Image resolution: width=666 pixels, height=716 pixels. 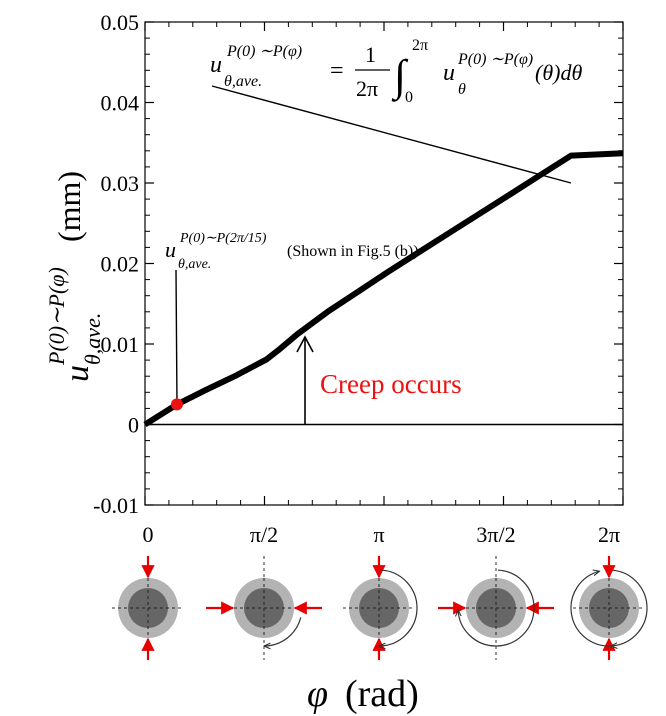 I want to click on y-label-sup: P(0)∼P(φ), so click(x=56, y=316).